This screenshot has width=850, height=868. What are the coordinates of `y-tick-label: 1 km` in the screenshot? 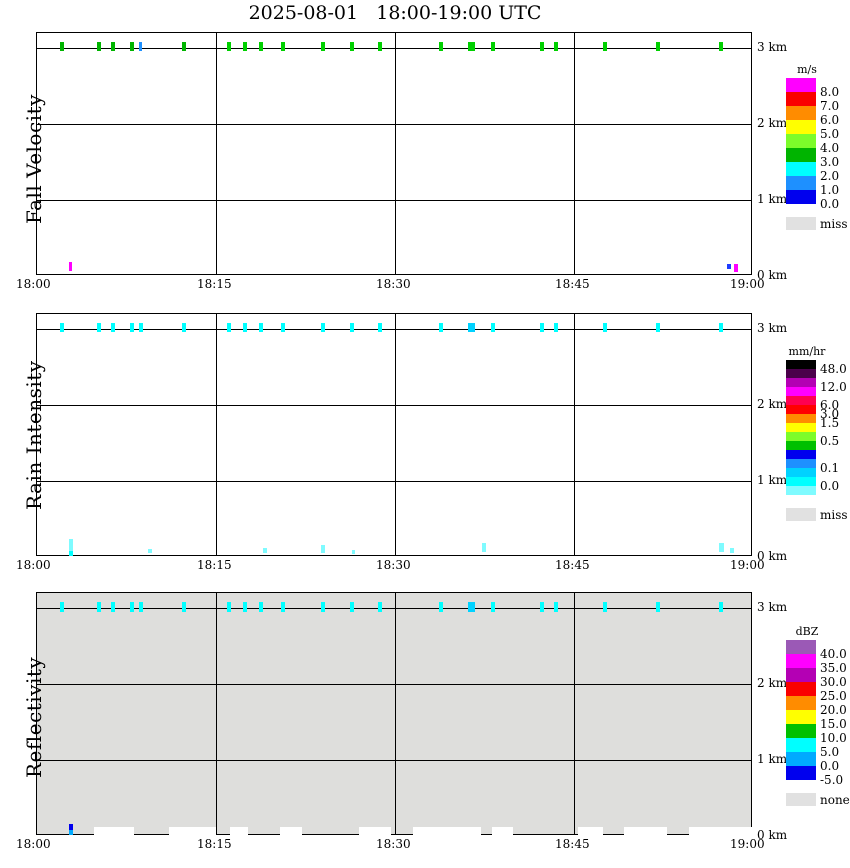 It's located at (772, 199).